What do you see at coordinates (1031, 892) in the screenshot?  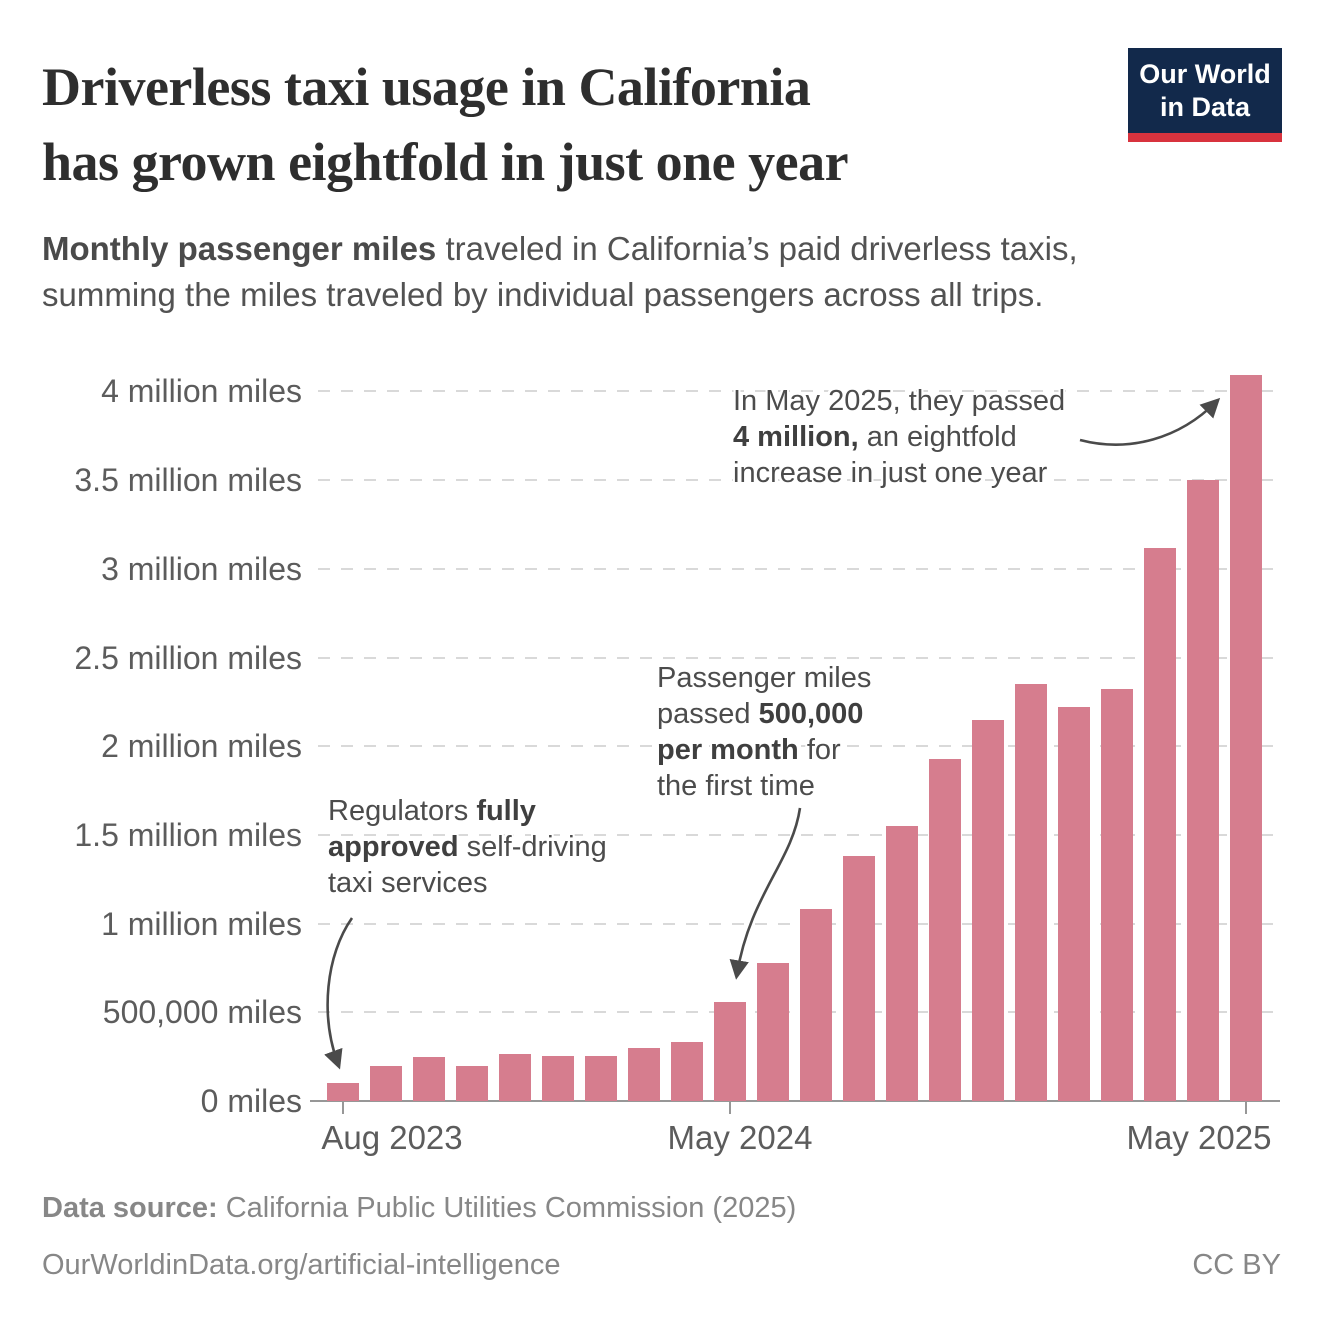 I see `bar-dec-2024` at bounding box center [1031, 892].